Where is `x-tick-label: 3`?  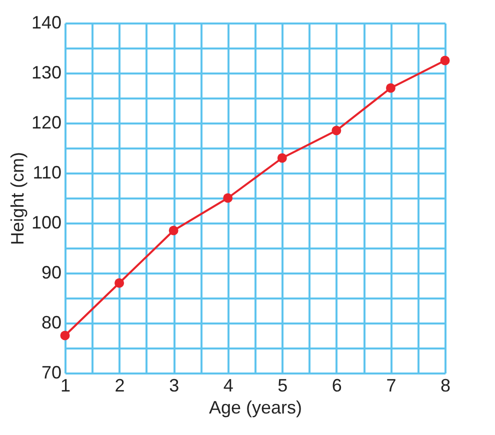 x-tick-label: 3 is located at coordinates (174, 386).